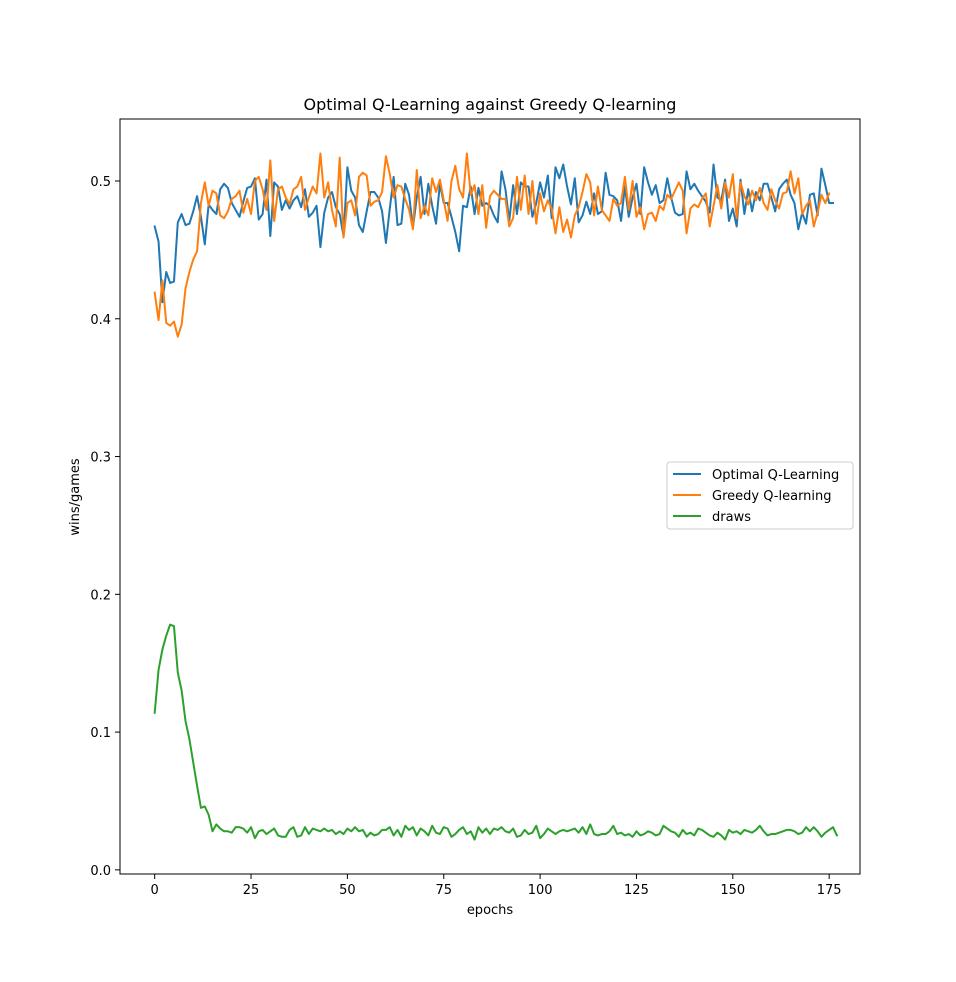 The image size is (956, 982). What do you see at coordinates (496, 886) in the screenshot?
I see `x-axis: 0 25 50 75 100 125 150 175` at bounding box center [496, 886].